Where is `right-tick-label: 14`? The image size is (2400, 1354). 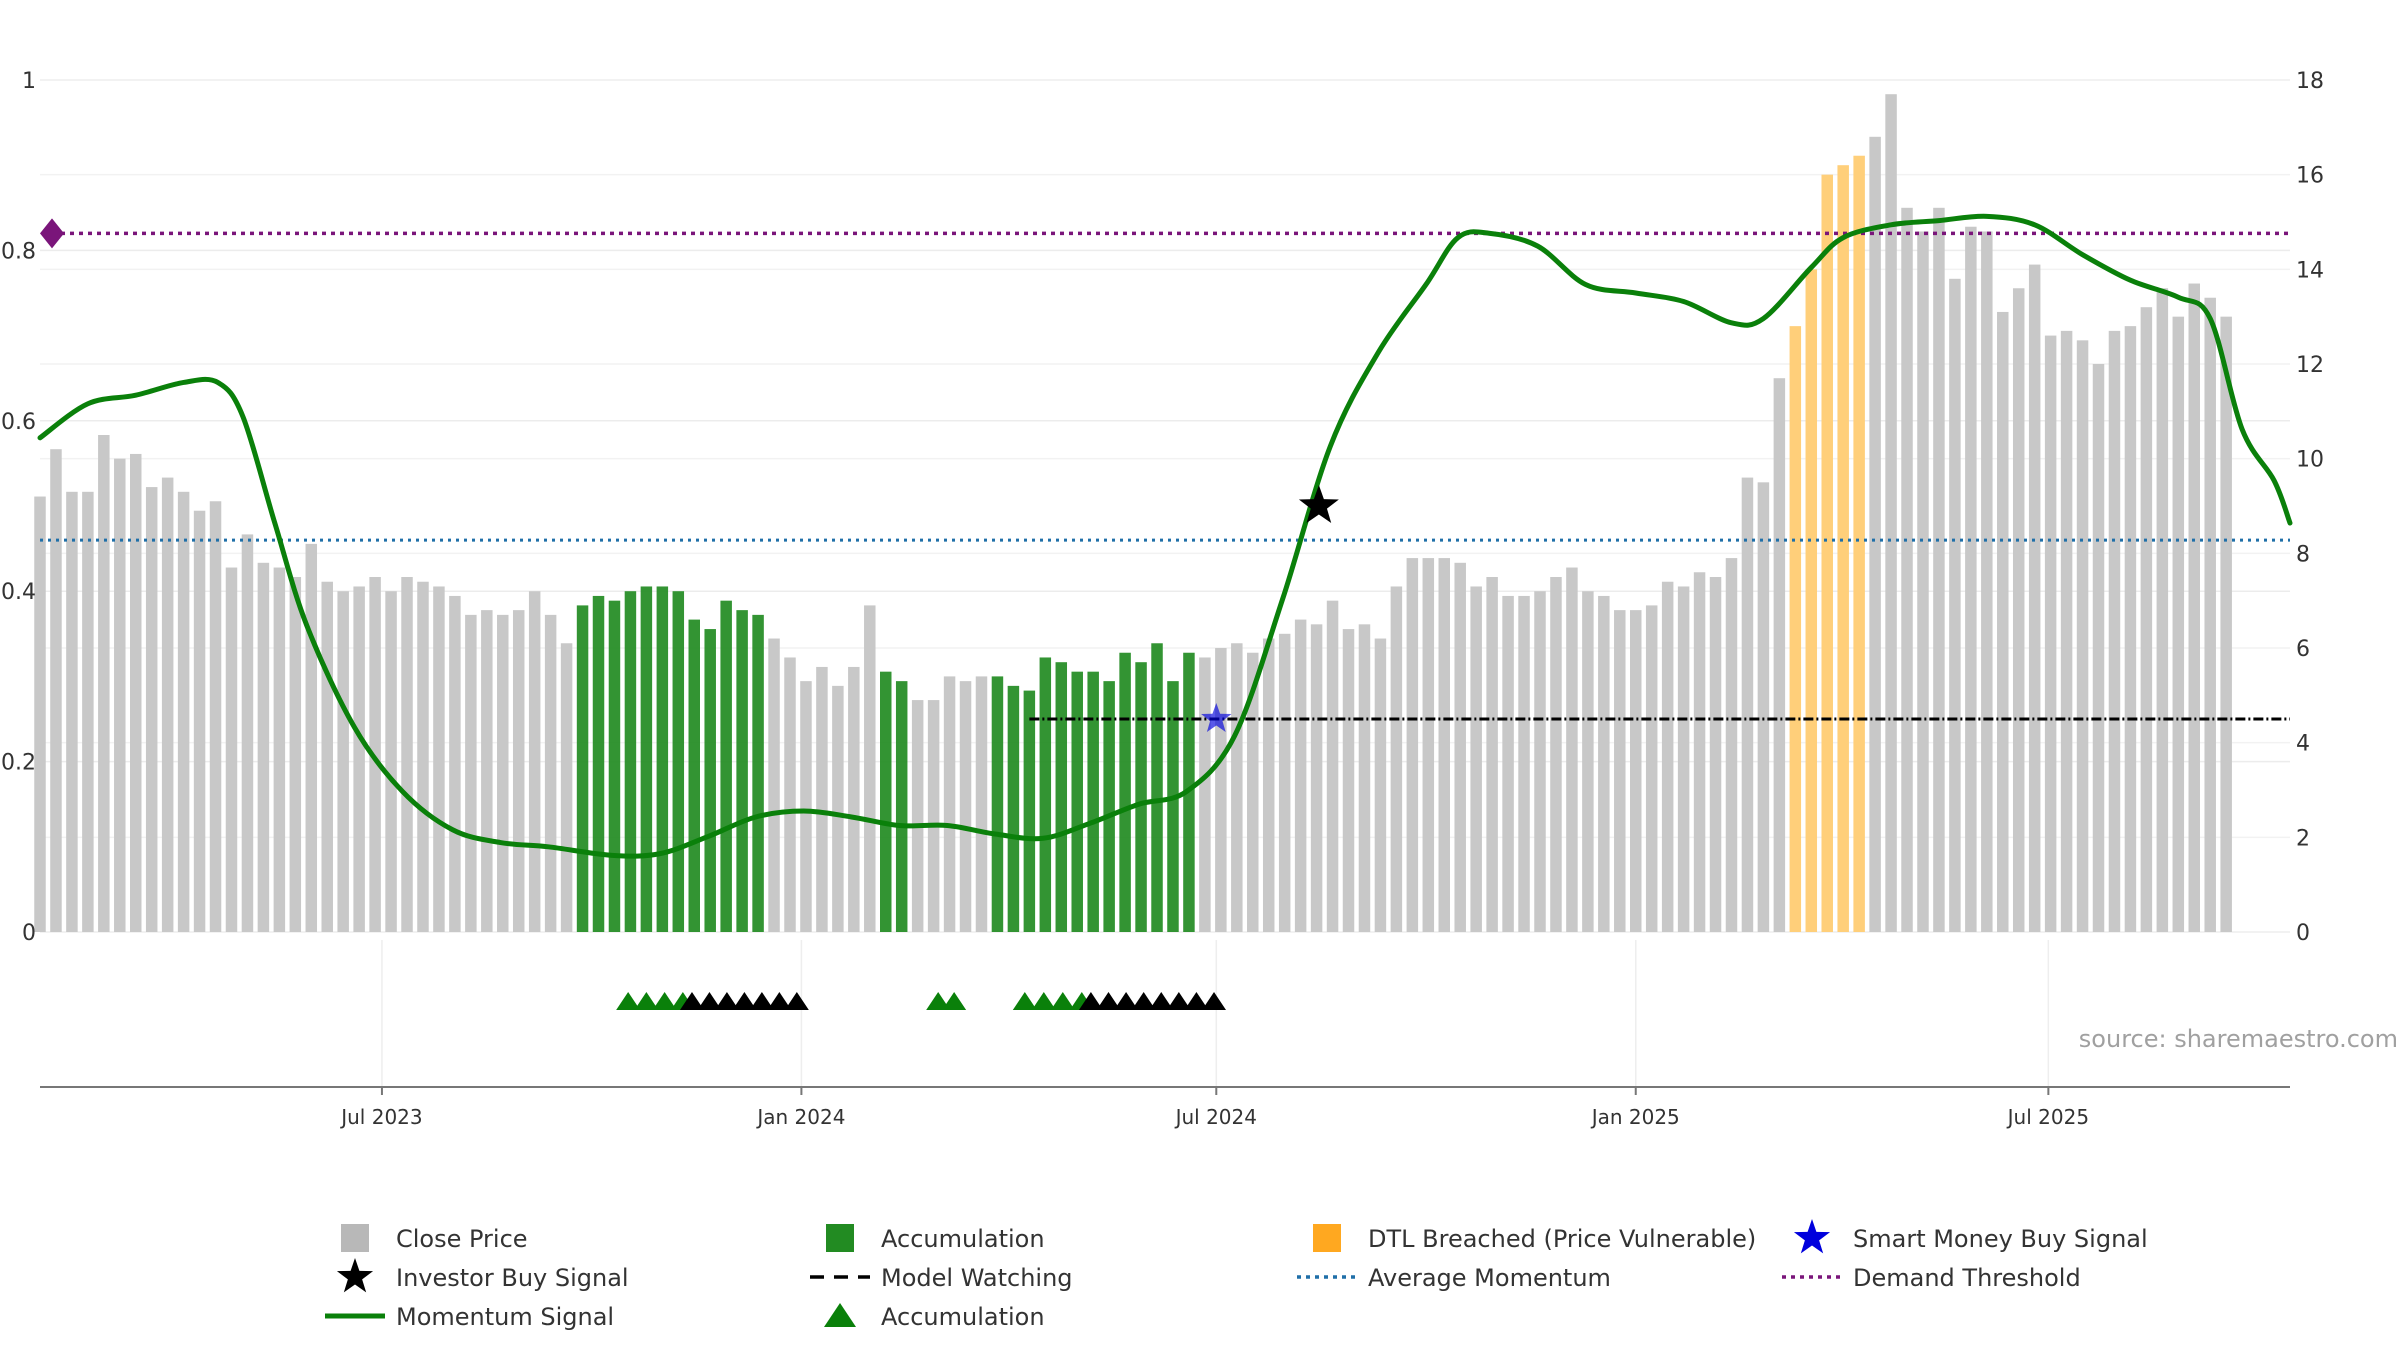
right-tick-label: 14 is located at coordinates (2310, 270).